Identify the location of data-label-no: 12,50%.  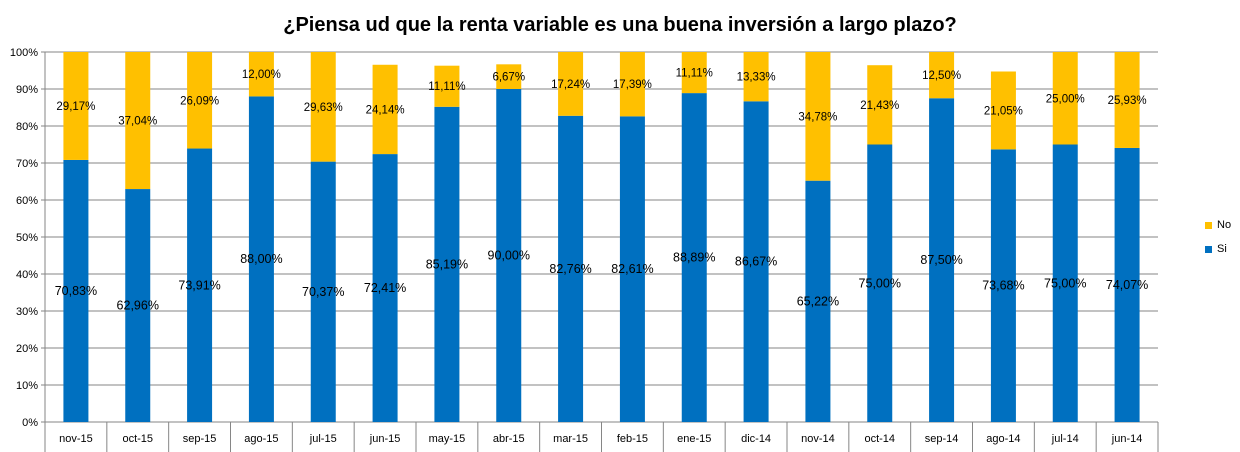
(941, 76).